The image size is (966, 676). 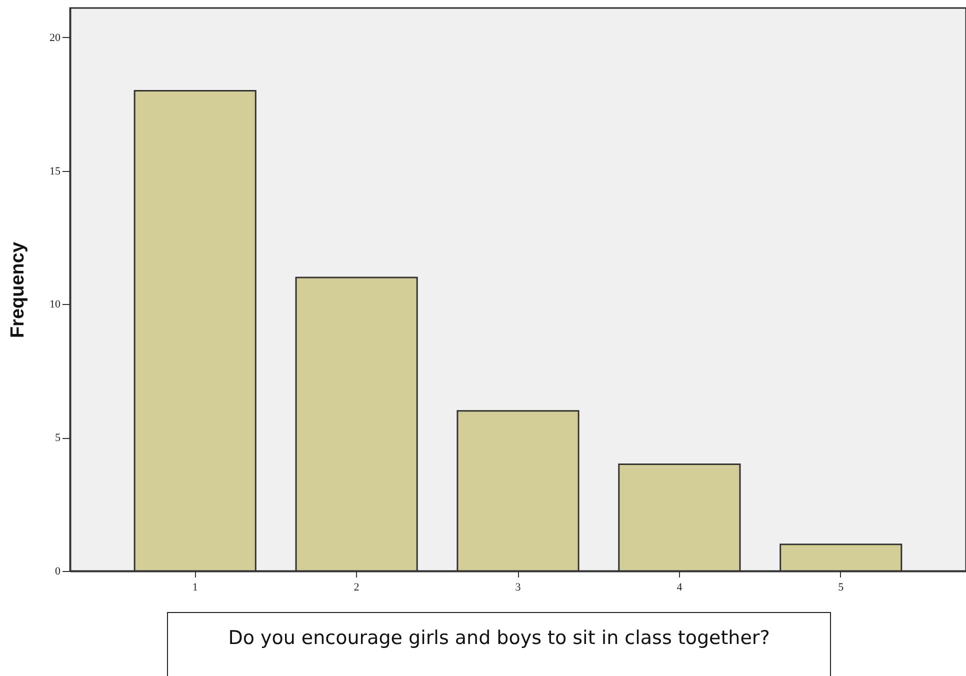 I want to click on y-tick-label: 15, so click(x=55, y=171).